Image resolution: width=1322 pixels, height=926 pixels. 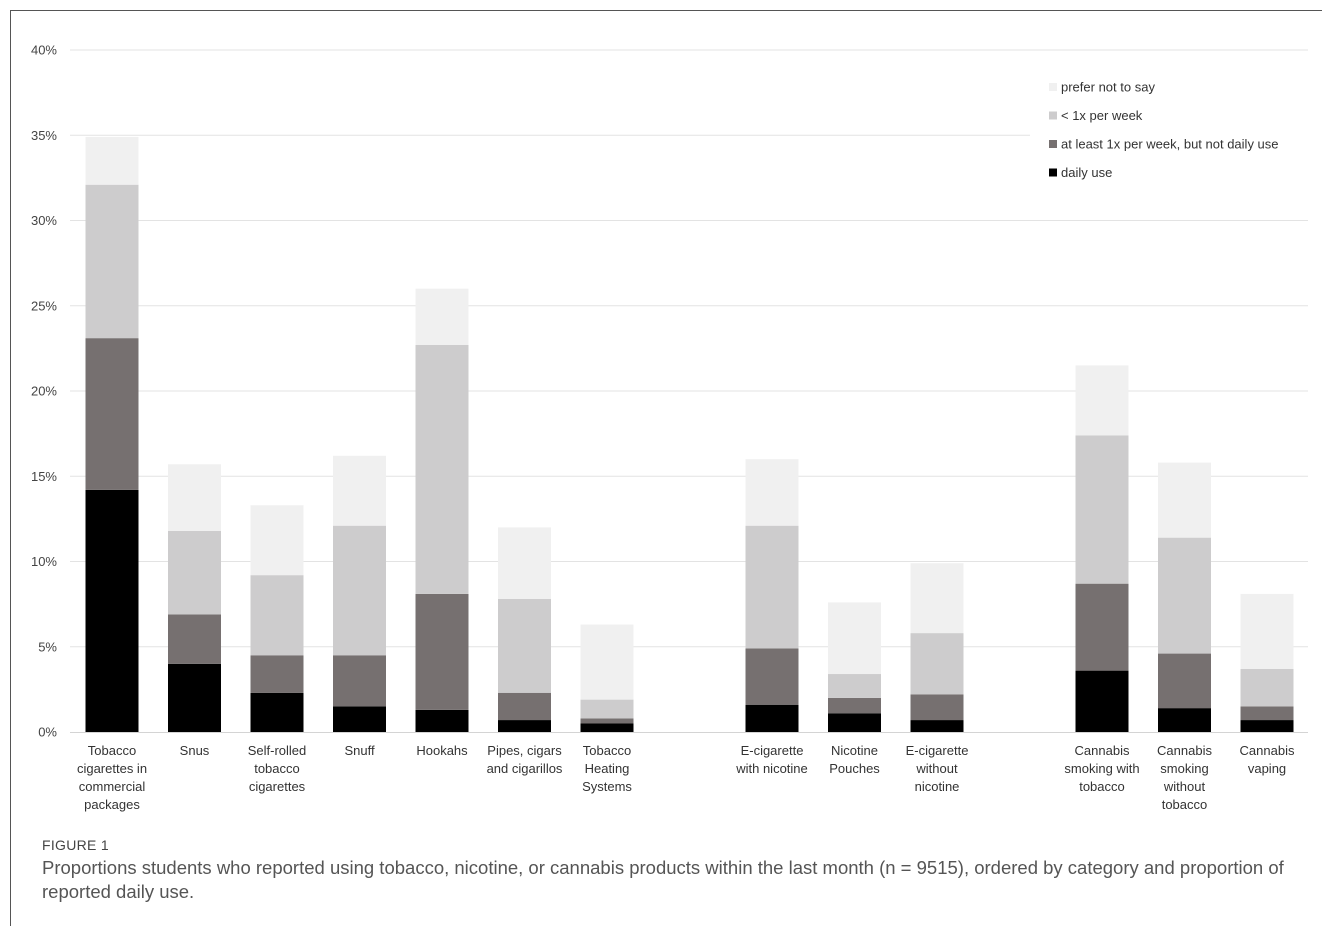 I want to click on legend-background, so click(x=1169, y=126).